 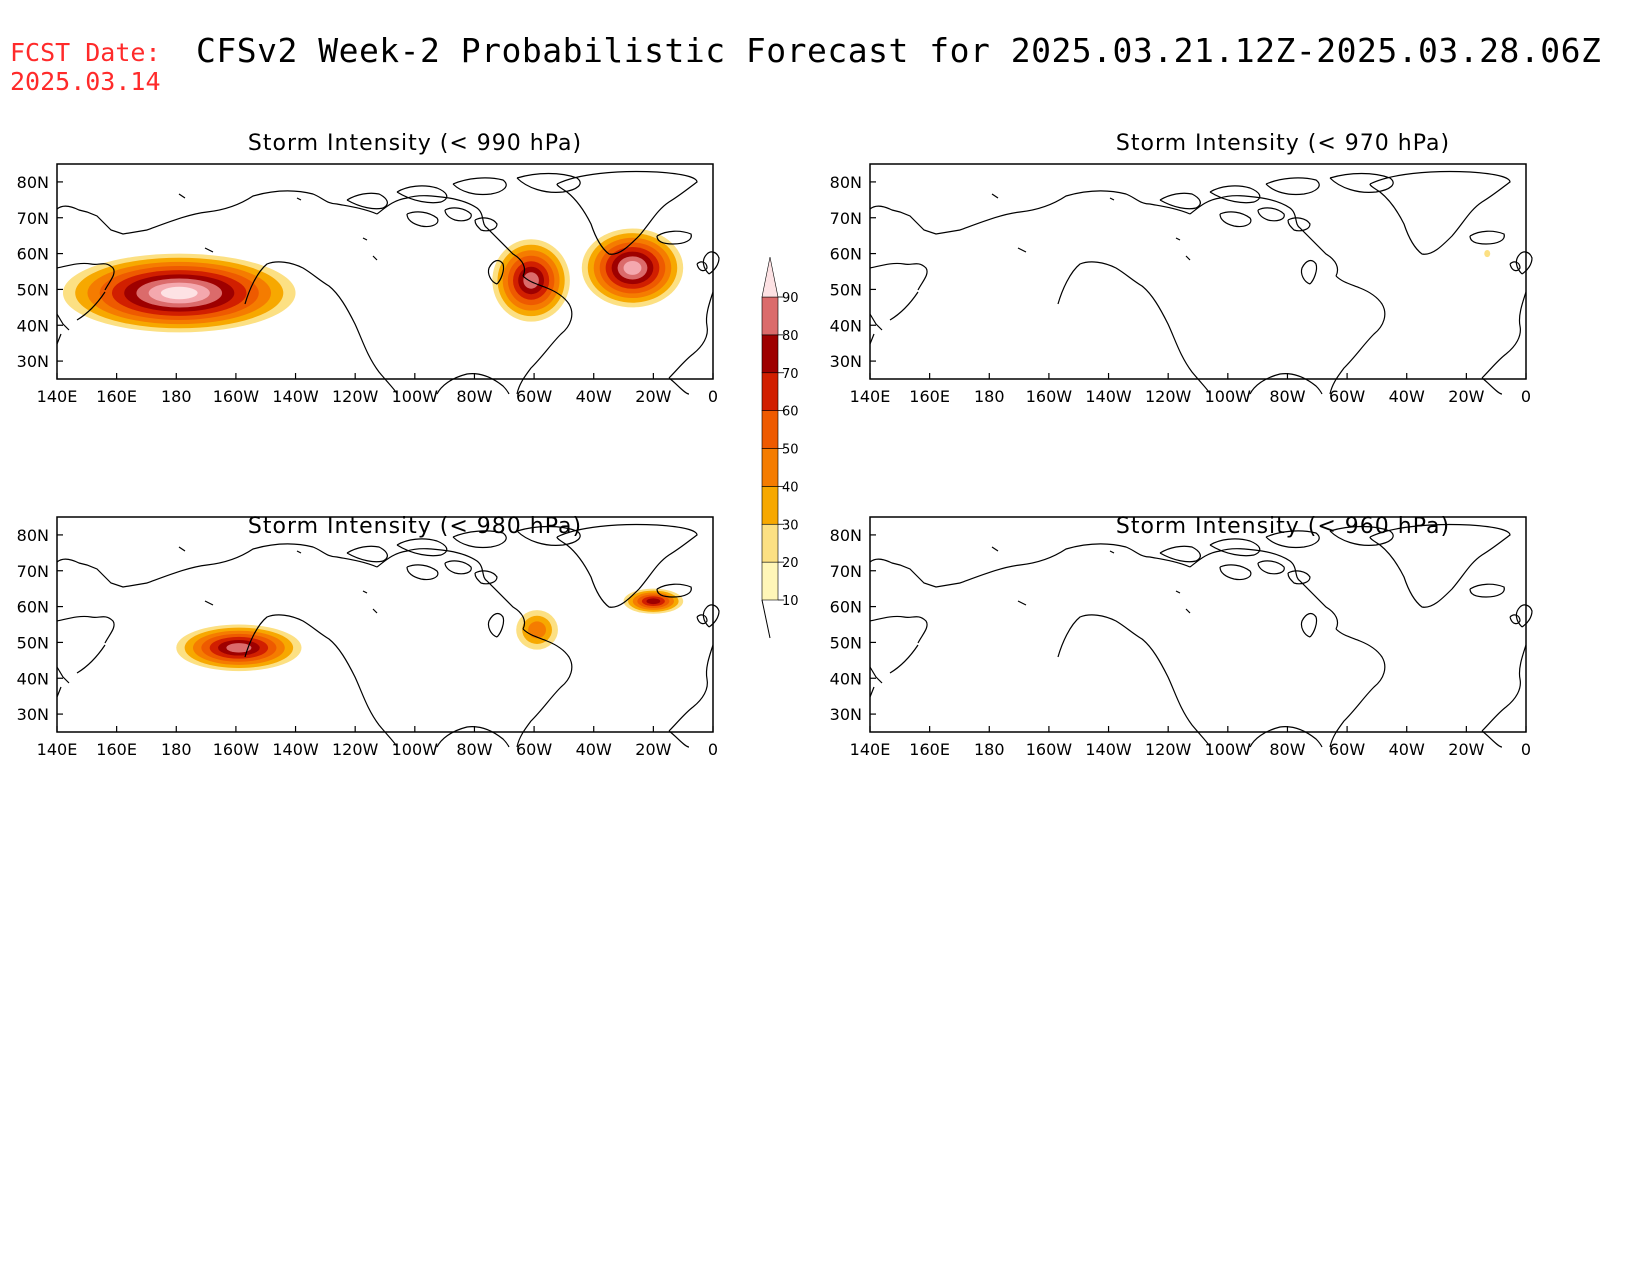 I want to click on colorbar-label: 40, so click(x=790, y=487).